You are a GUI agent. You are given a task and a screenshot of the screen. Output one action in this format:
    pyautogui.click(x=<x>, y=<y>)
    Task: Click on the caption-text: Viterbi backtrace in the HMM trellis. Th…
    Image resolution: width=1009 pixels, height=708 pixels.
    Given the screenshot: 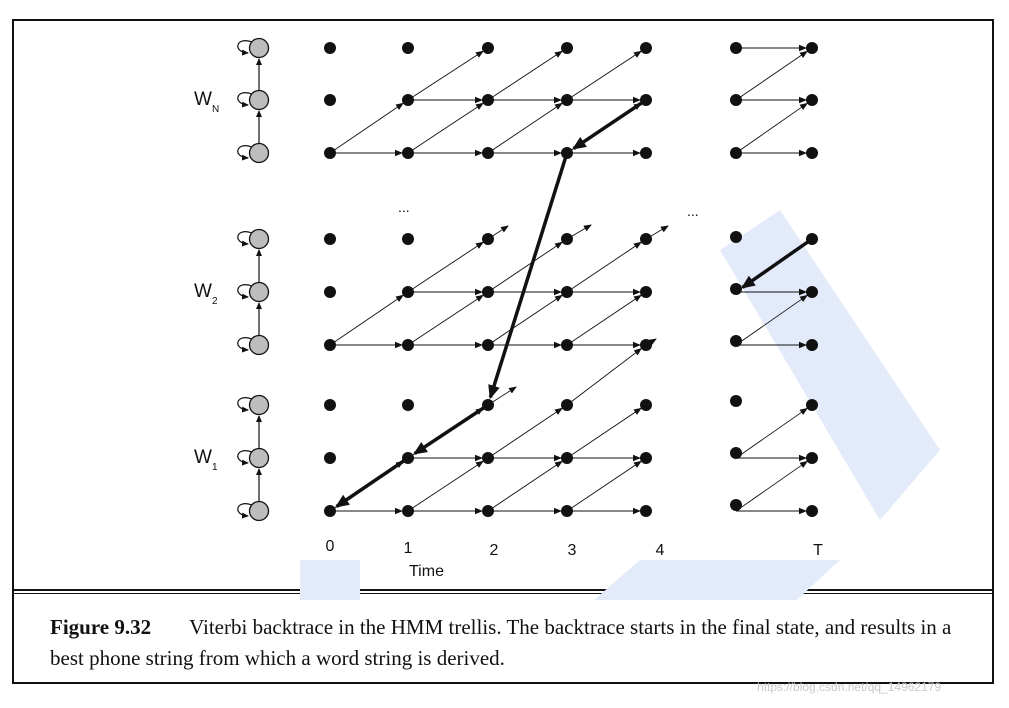 What is the action you would take?
    pyautogui.click(x=501, y=642)
    